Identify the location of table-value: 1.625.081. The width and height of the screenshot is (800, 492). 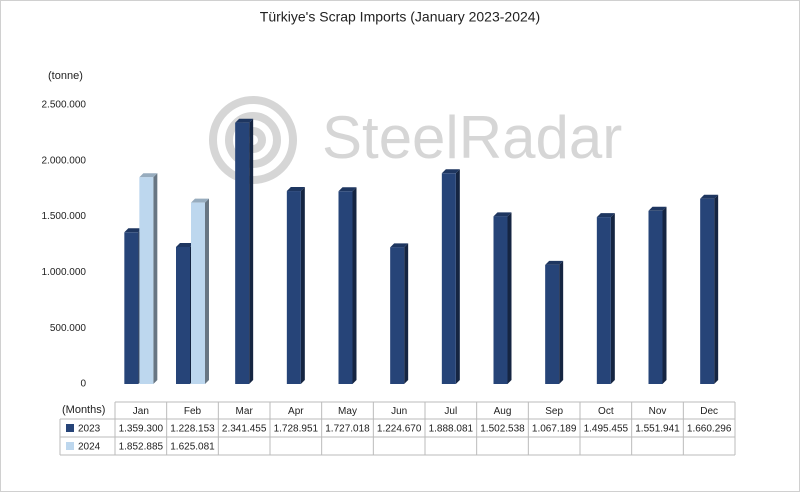
(192, 447).